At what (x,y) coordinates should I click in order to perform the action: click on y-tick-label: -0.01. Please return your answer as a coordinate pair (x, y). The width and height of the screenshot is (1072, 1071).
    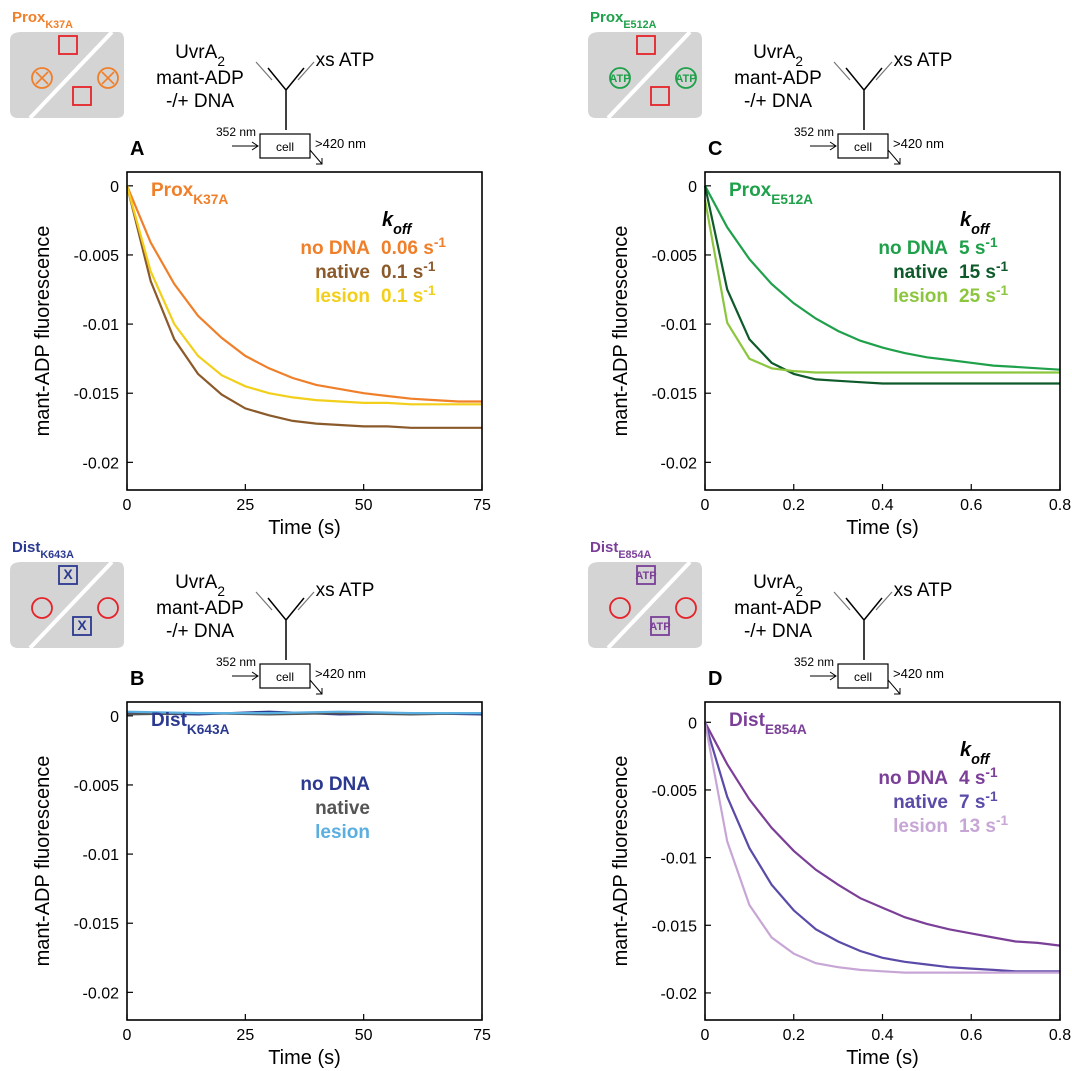
    Looking at the image, I should click on (101, 855).